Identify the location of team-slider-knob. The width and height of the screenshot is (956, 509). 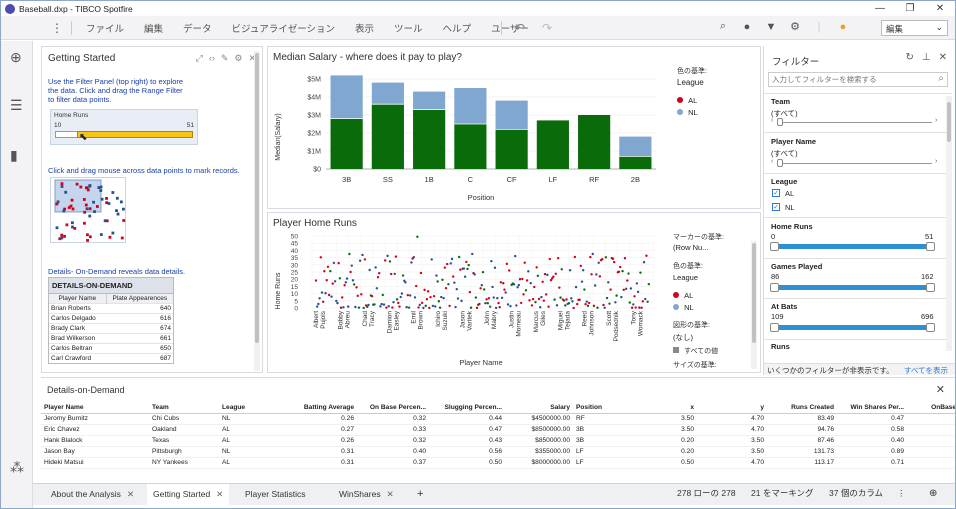
(780, 122).